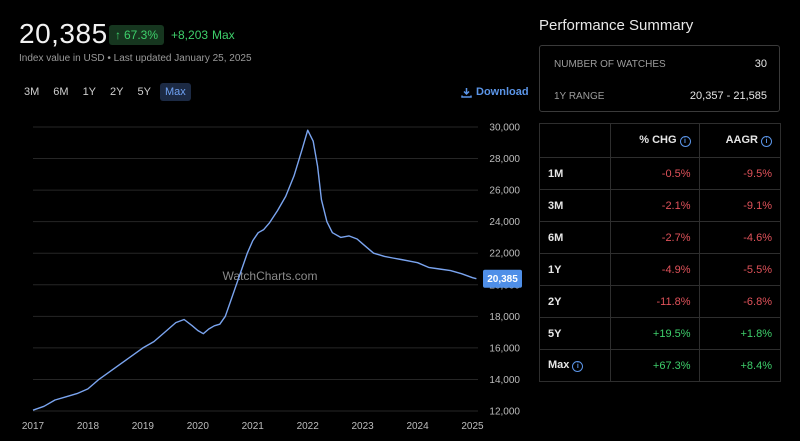  What do you see at coordinates (363, 426) in the screenshot?
I see `x-tick-label: 2023` at bounding box center [363, 426].